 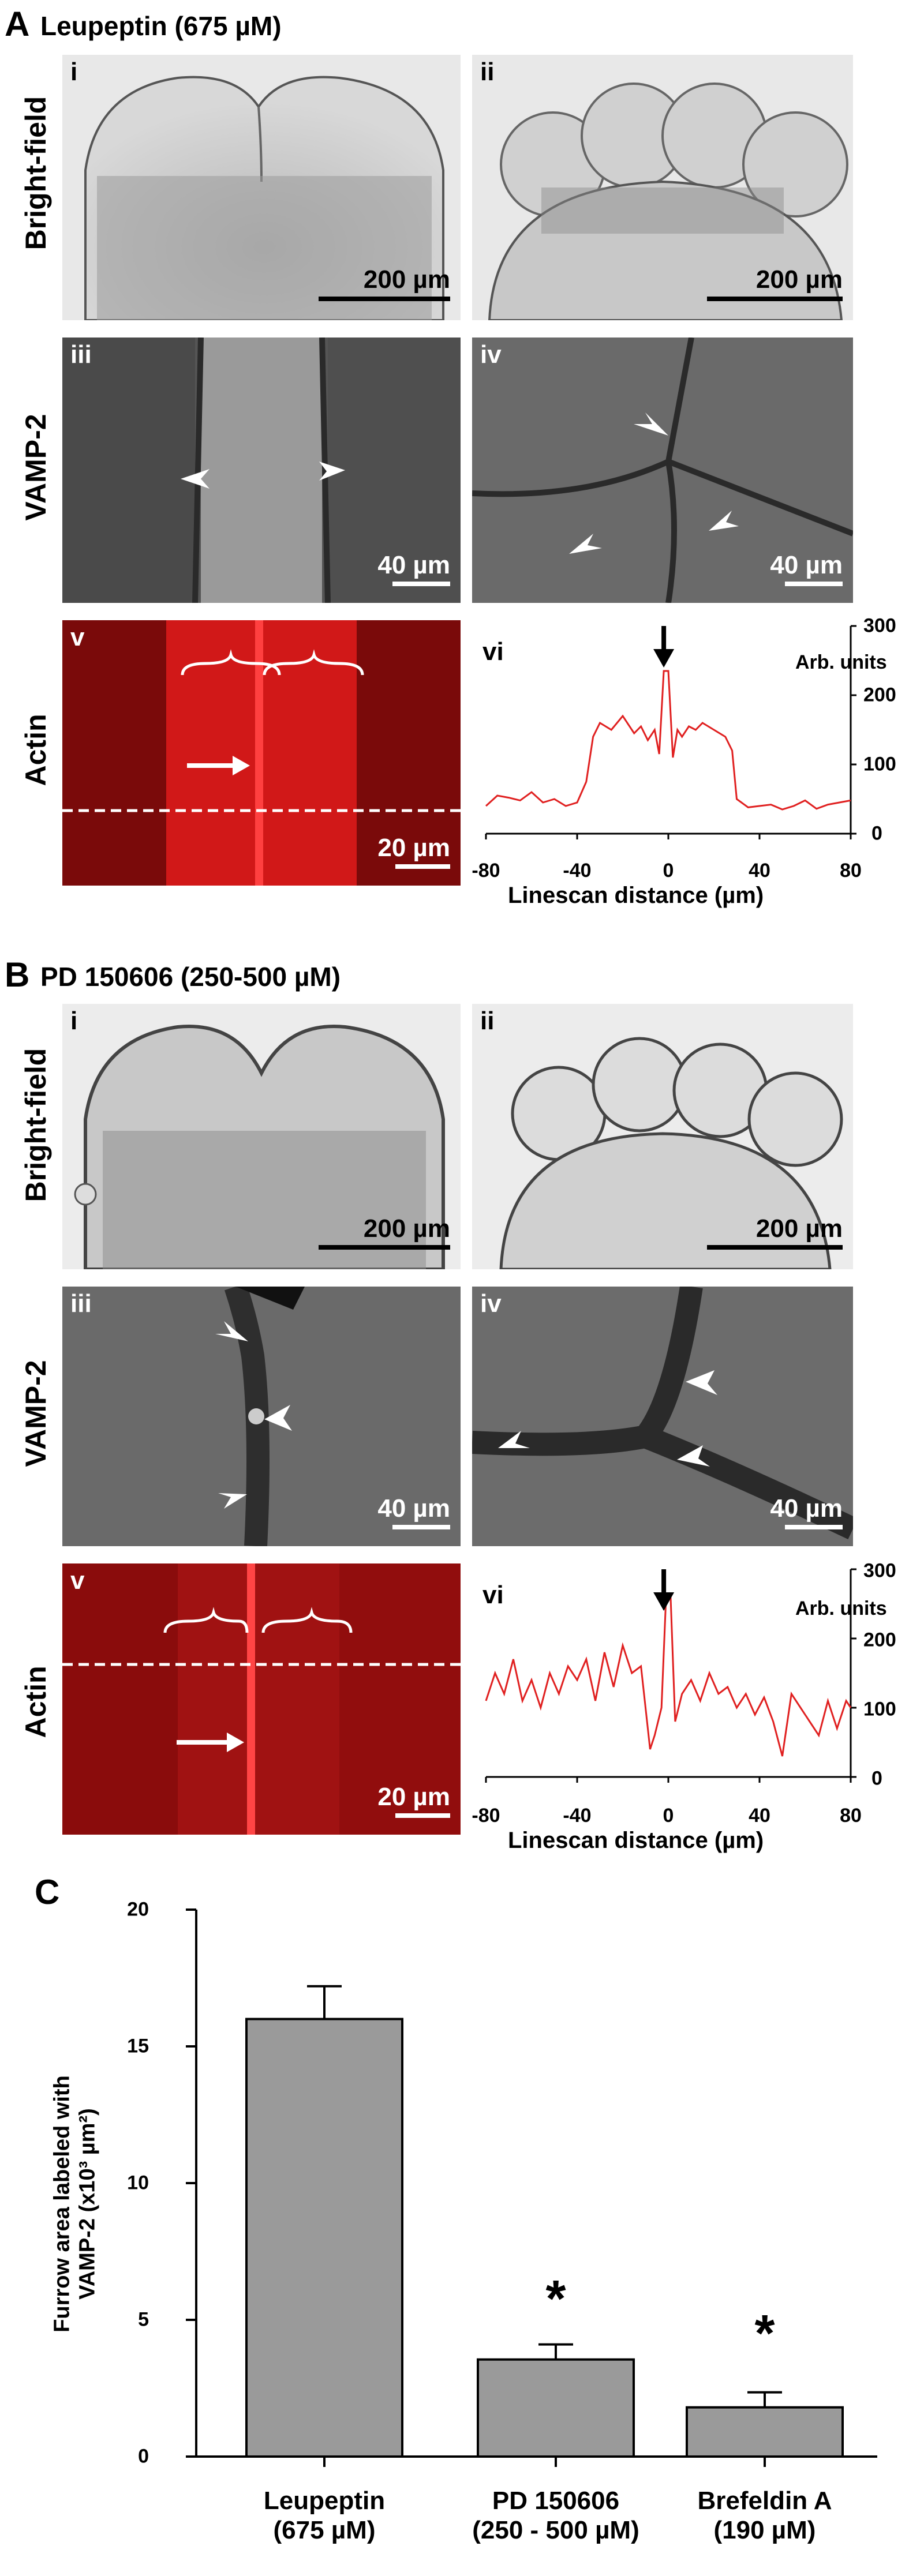 What do you see at coordinates (880, 1640) in the screenshot?
I see `panel-b-ytick: 200` at bounding box center [880, 1640].